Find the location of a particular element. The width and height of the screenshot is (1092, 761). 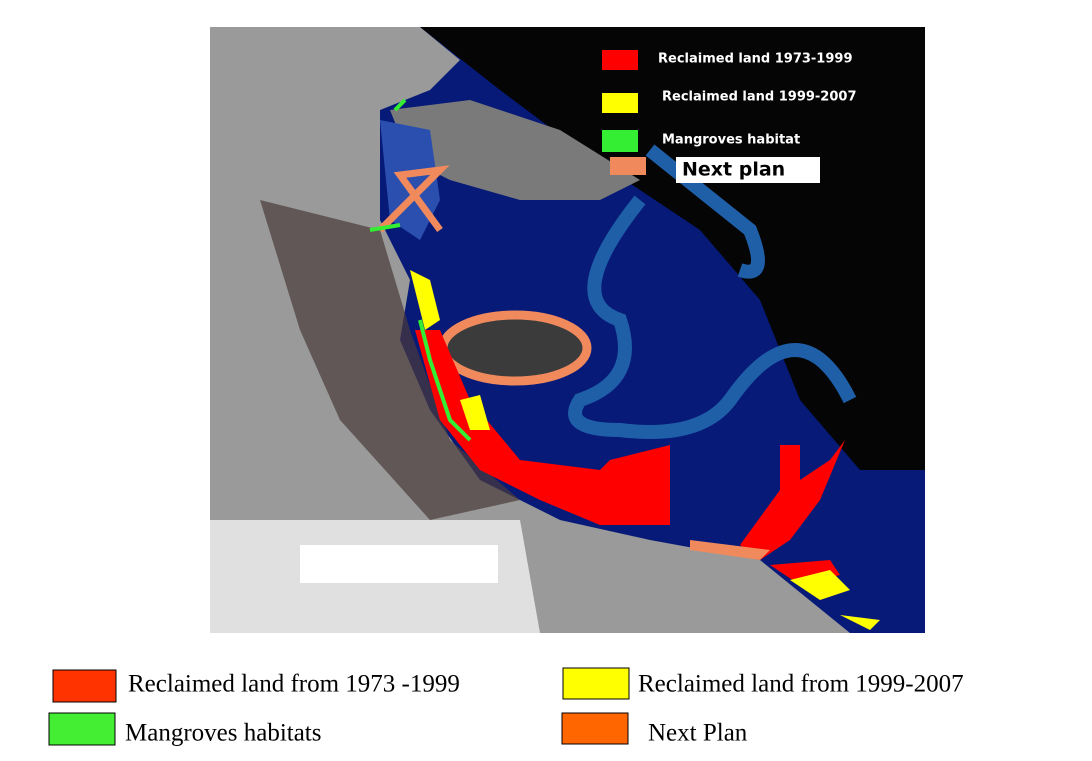

legend-label: Next Plan is located at coordinates (698, 733).